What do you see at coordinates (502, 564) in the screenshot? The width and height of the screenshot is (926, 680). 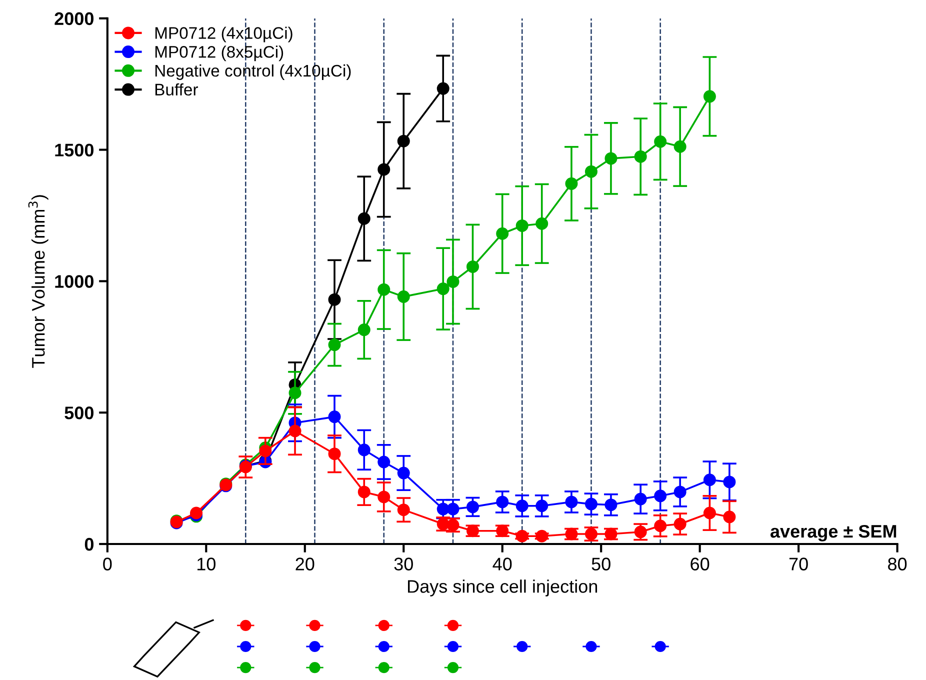 I see `x-tick-label: 40` at bounding box center [502, 564].